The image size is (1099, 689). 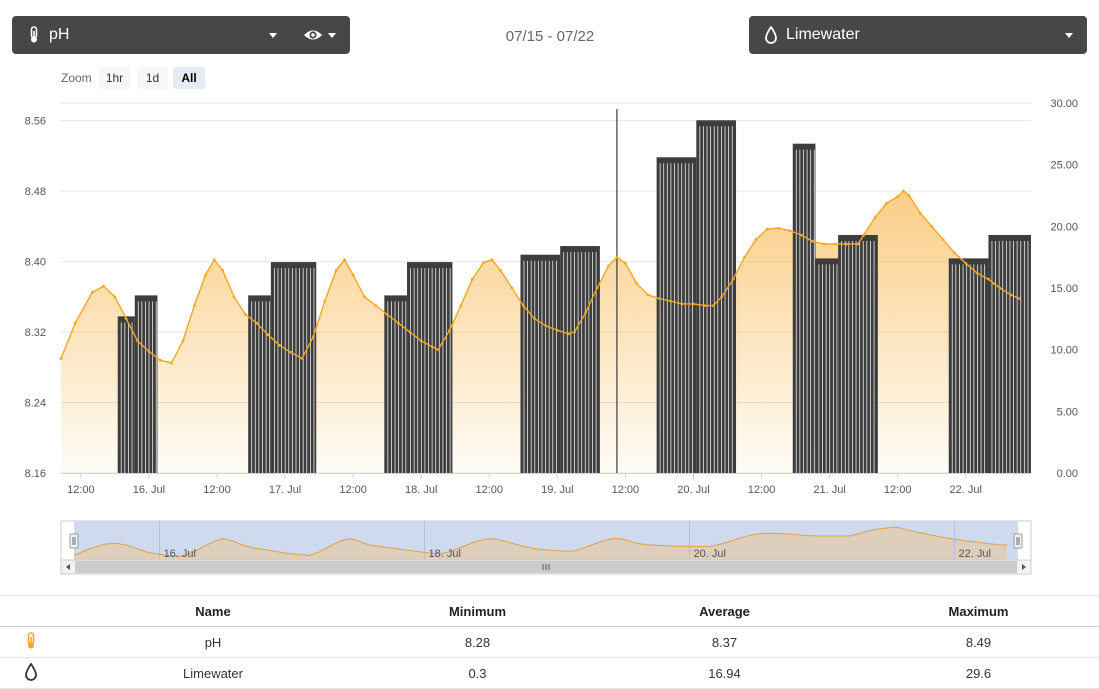 What do you see at coordinates (76, 78) in the screenshot?
I see `zoom-label: Zoom` at bounding box center [76, 78].